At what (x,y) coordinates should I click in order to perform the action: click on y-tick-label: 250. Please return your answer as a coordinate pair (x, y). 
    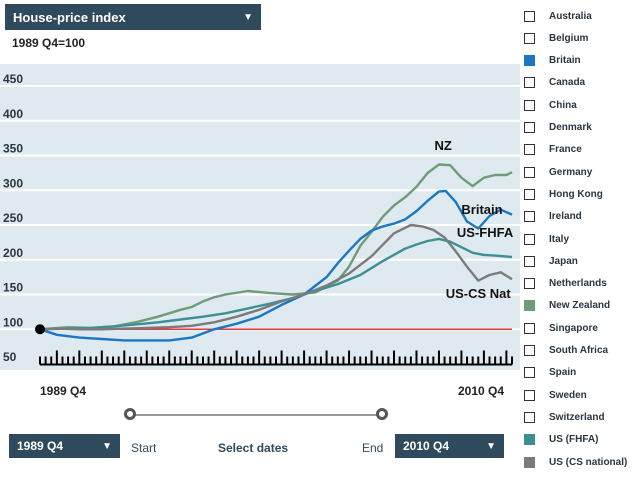
    Looking at the image, I should click on (13, 218).